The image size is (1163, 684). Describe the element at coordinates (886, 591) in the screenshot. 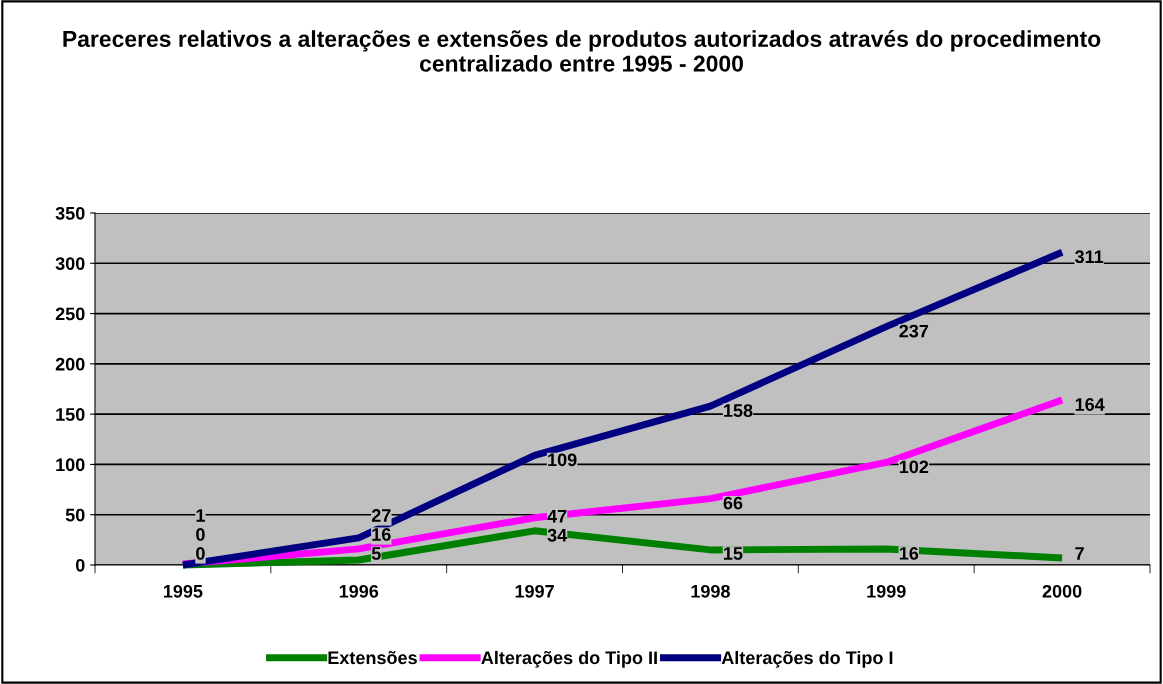

I see `x-tick-label: 1999` at that location.